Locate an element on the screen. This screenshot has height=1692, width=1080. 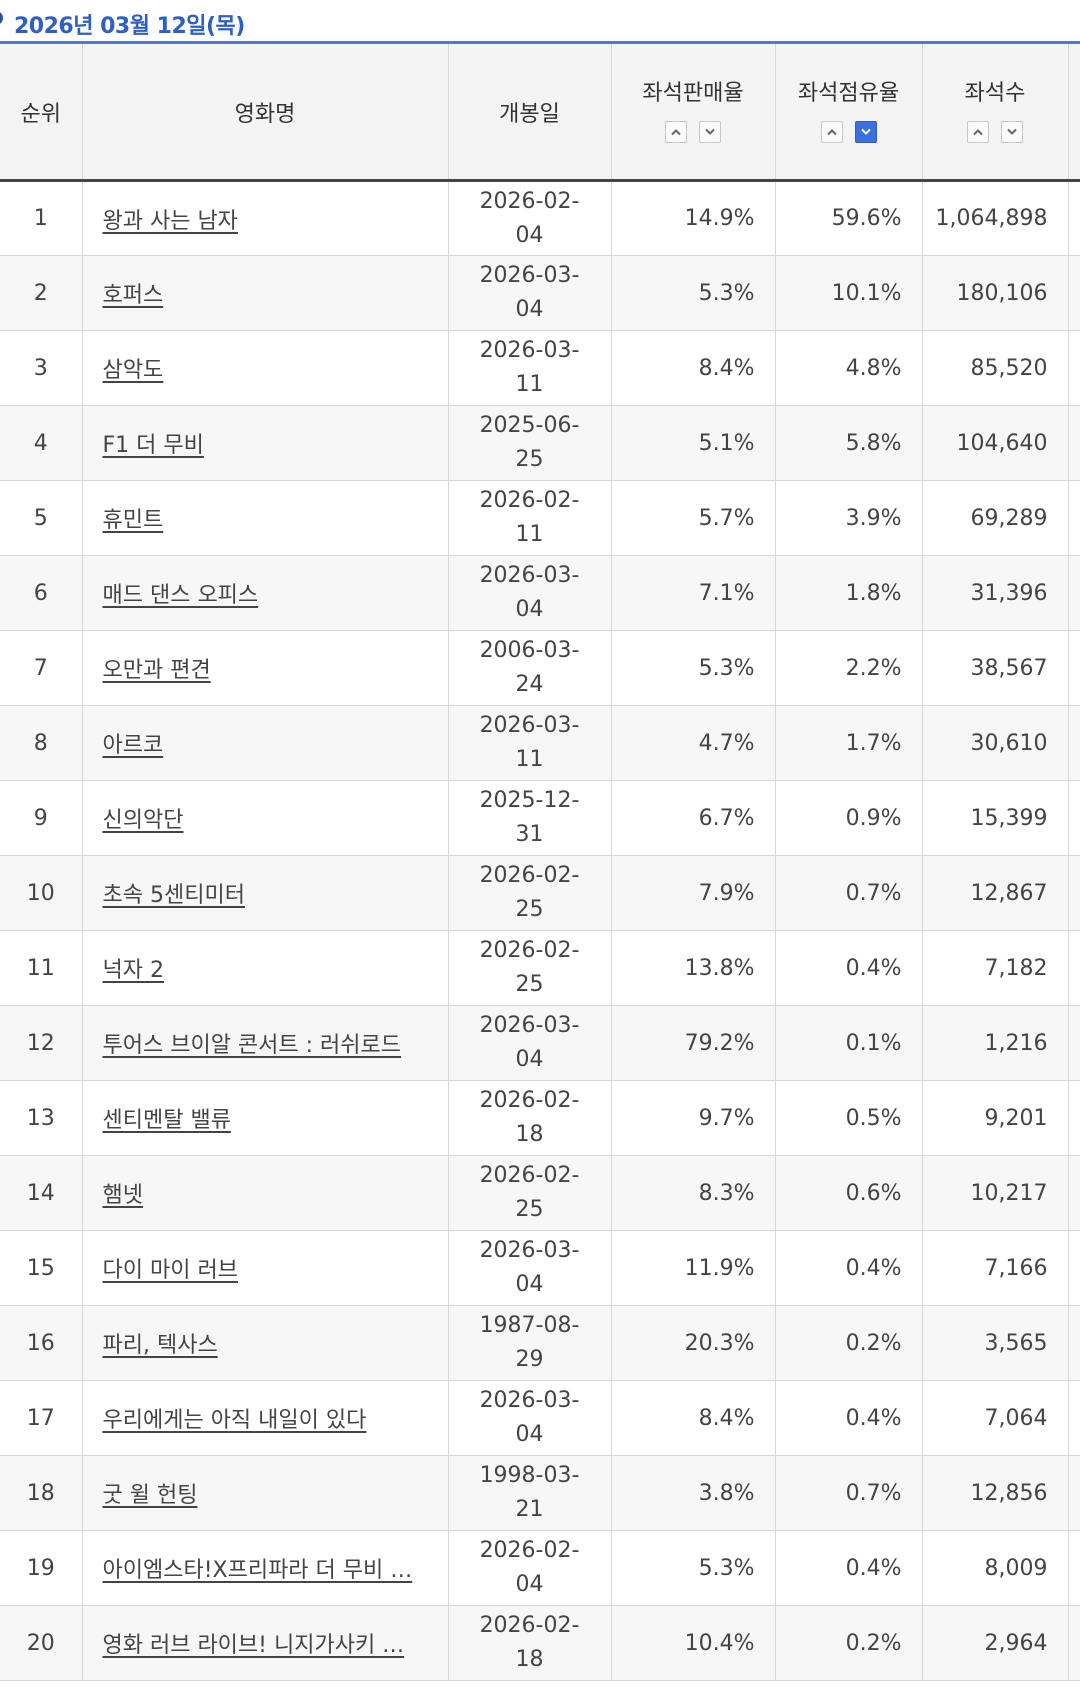
movie-title-link: 신의악단 is located at coordinates (143, 820).